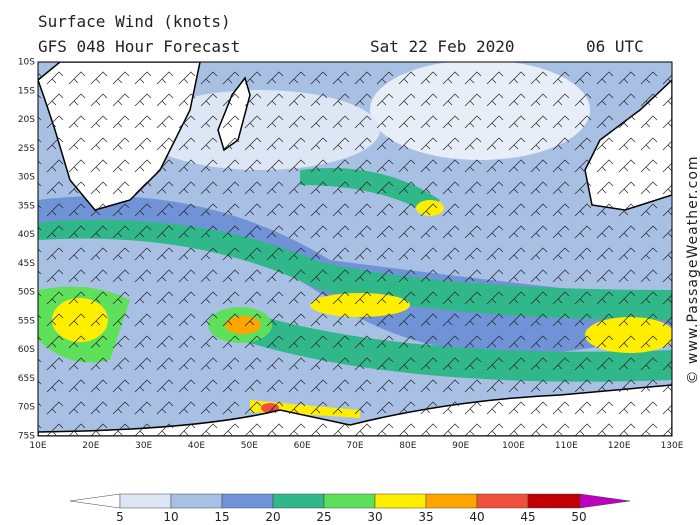  What do you see at coordinates (513, 446) in the screenshot?
I see `longitude-label: 100E` at bounding box center [513, 446].